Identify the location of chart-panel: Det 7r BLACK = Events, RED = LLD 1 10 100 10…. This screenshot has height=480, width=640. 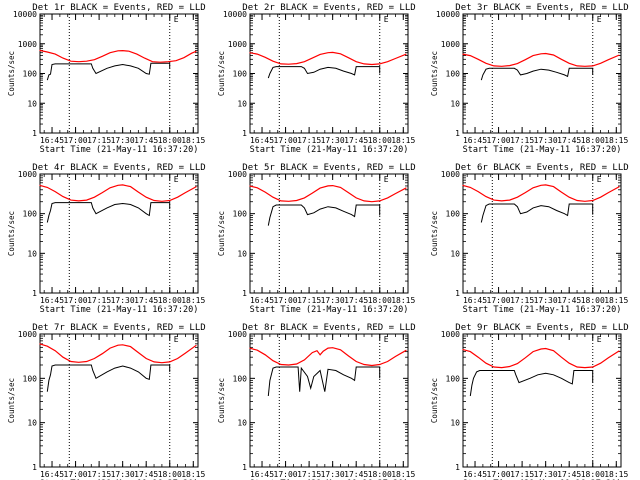
(106, 401).